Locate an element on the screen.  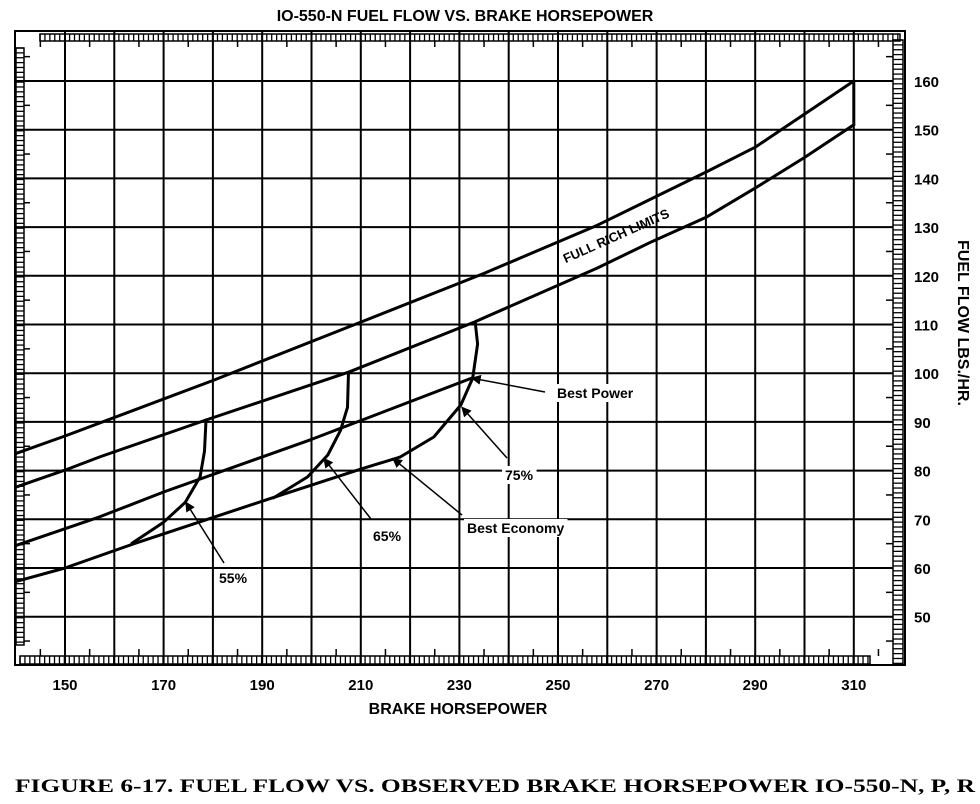
annotation-55--label: 55% is located at coordinates (233, 578).